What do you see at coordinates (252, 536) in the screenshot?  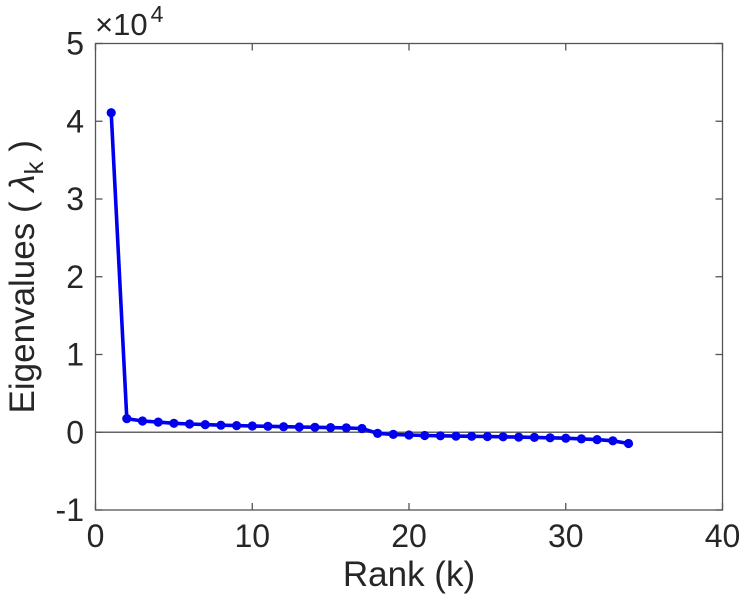 I see `x-tick-label: 10` at bounding box center [252, 536].